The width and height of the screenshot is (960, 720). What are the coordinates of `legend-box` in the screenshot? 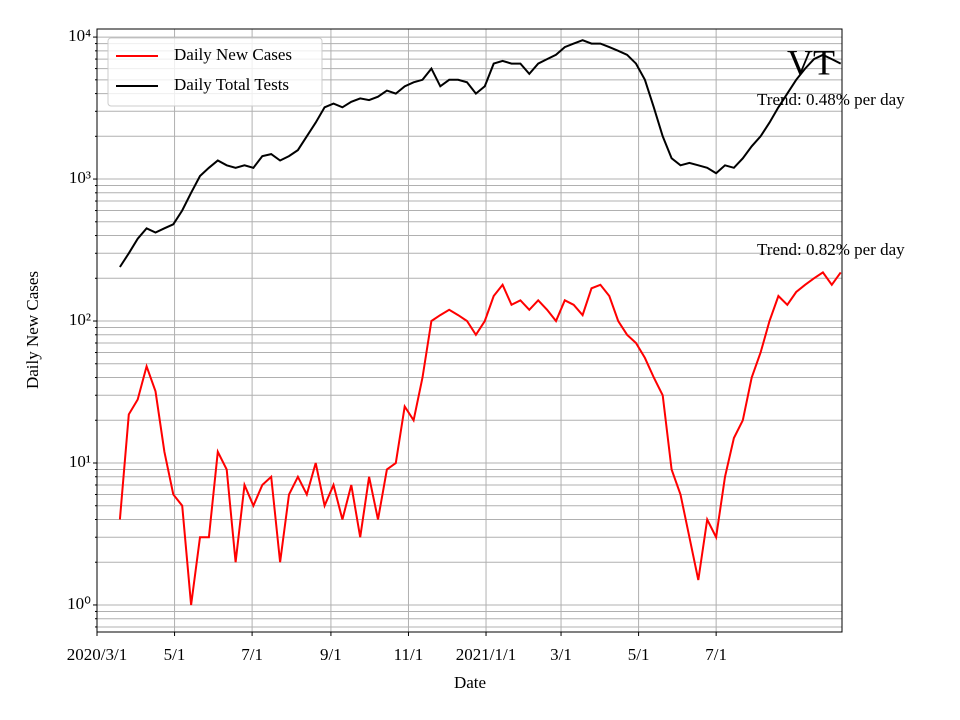 It's located at (215, 72).